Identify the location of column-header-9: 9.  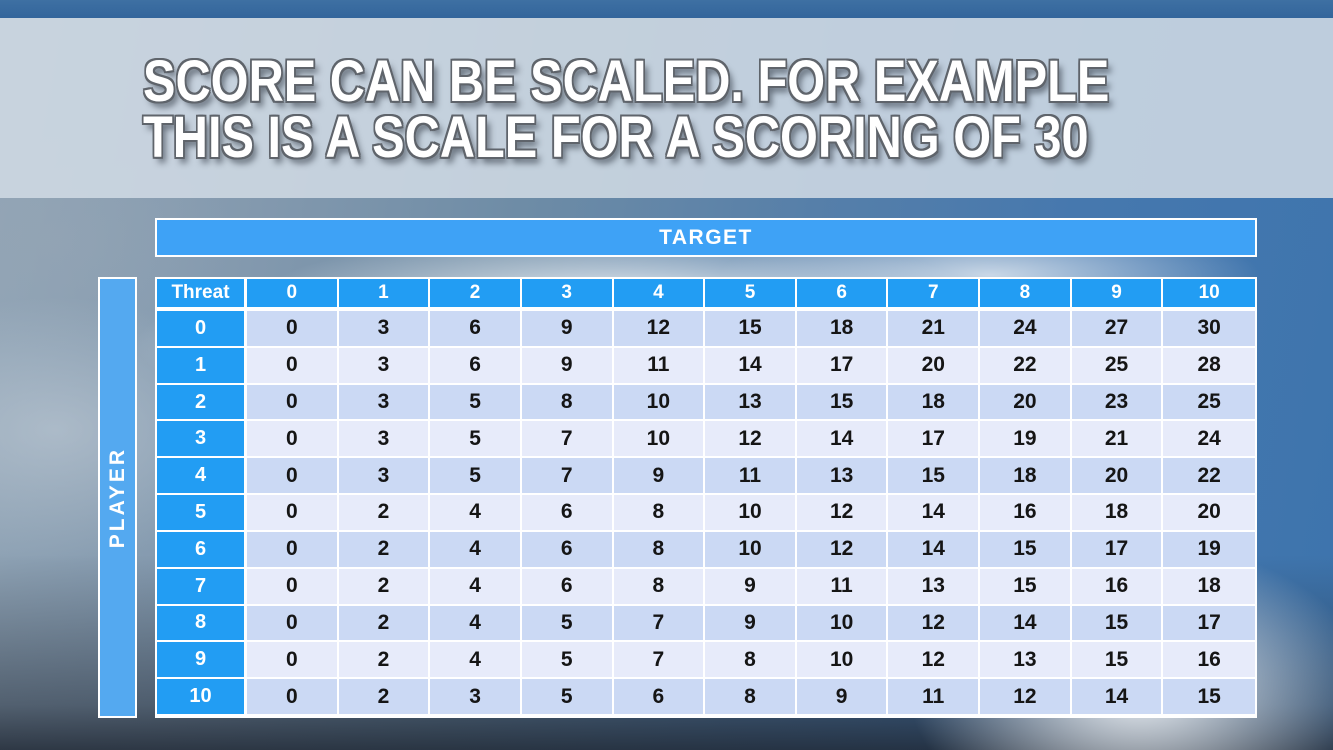
(1117, 295).